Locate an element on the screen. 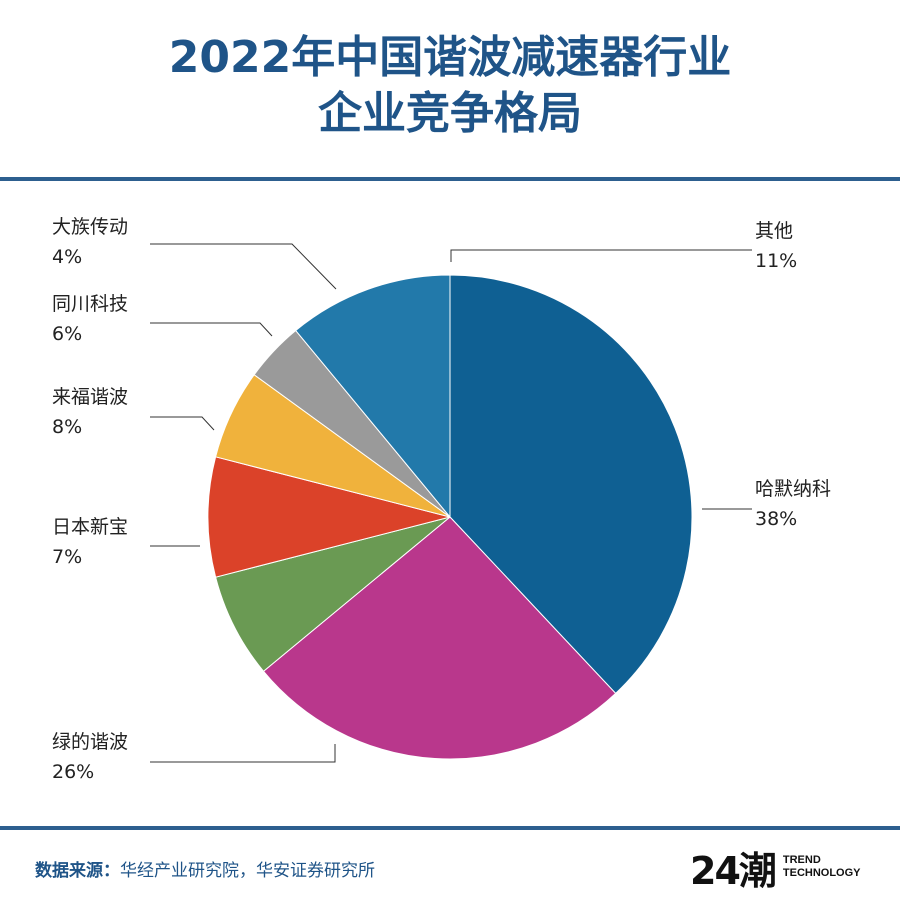  top-divider is located at coordinates (450, 179).